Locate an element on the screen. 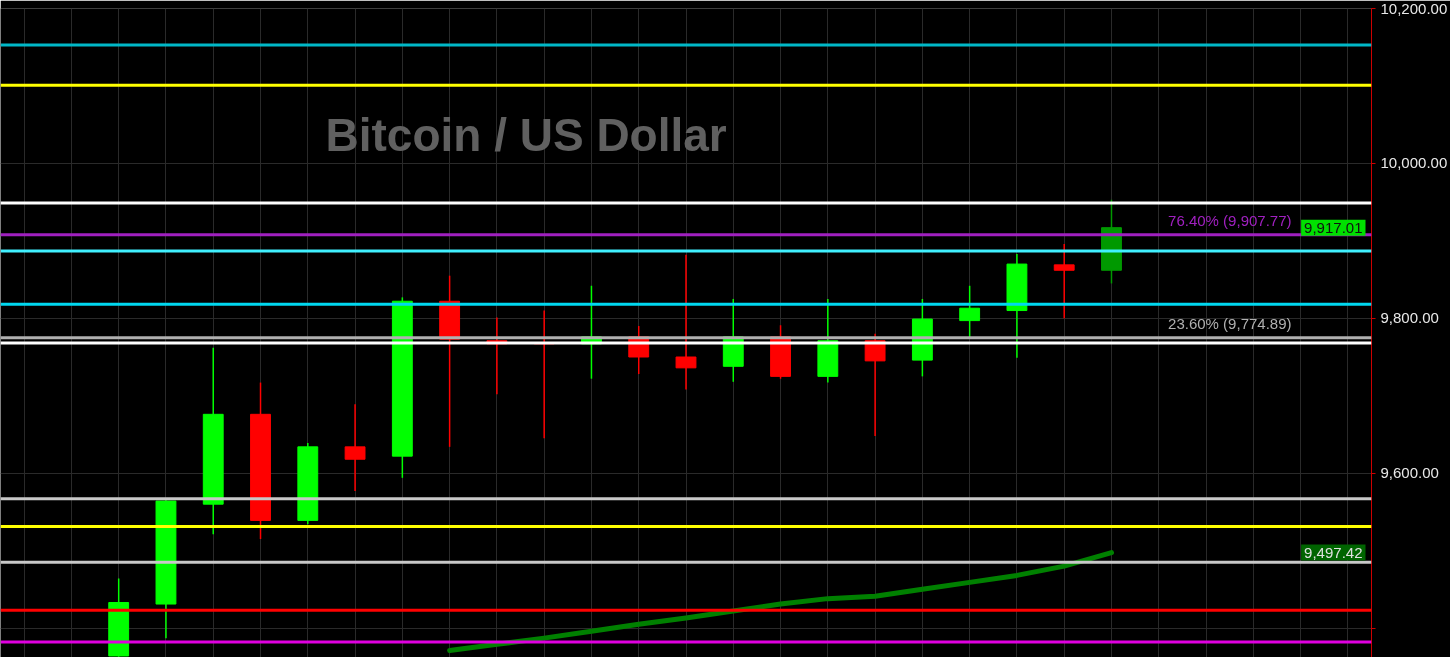  text: Bitcoin / US Dollar is located at coordinates (526, 134).